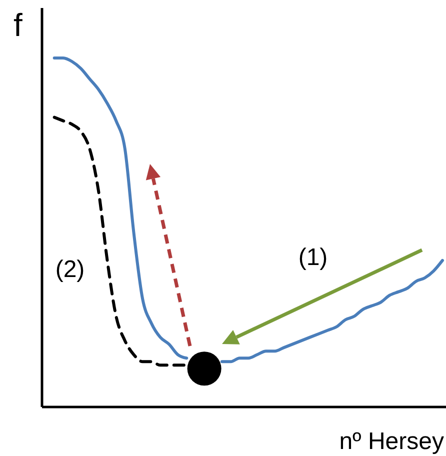 The image size is (446, 456). What do you see at coordinates (391, 441) in the screenshot?
I see `x-axis-title: nº Hersey` at bounding box center [391, 441].